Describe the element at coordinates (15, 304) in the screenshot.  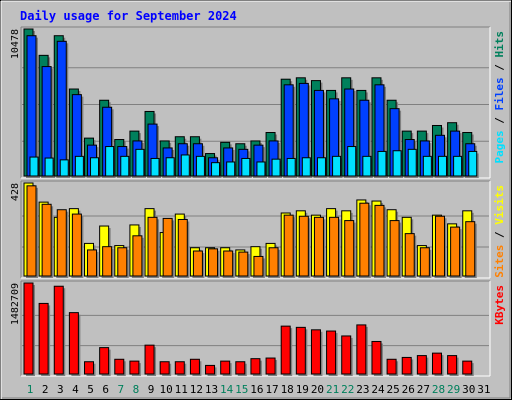
I see `y-max-label: 1482709` at that location.